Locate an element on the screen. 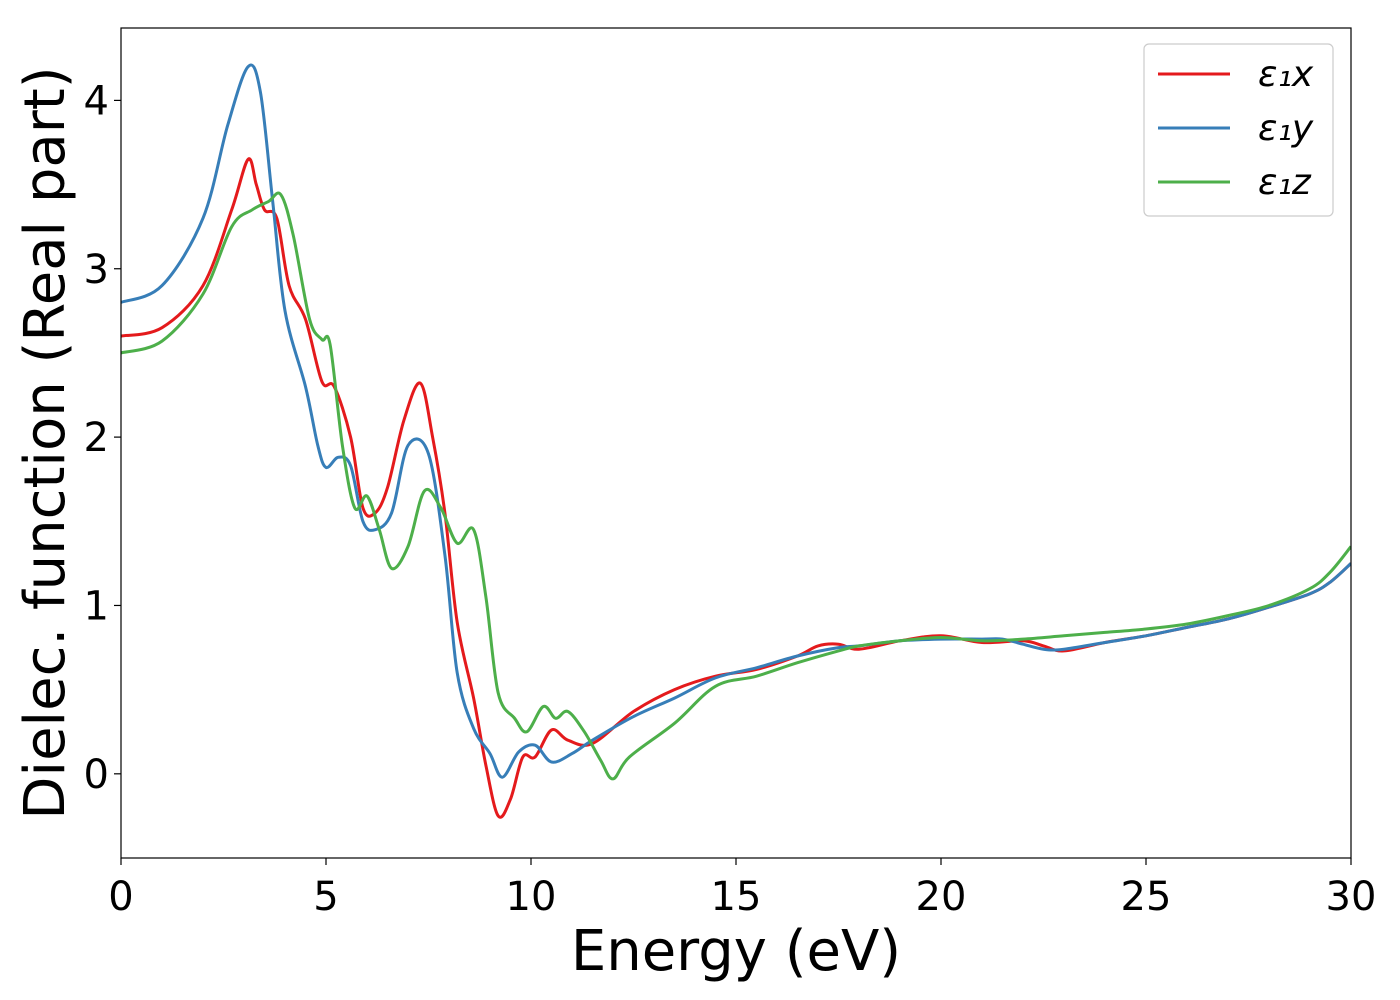 This screenshot has height=1000, width=1400. legend-box is located at coordinates (1238, 130).